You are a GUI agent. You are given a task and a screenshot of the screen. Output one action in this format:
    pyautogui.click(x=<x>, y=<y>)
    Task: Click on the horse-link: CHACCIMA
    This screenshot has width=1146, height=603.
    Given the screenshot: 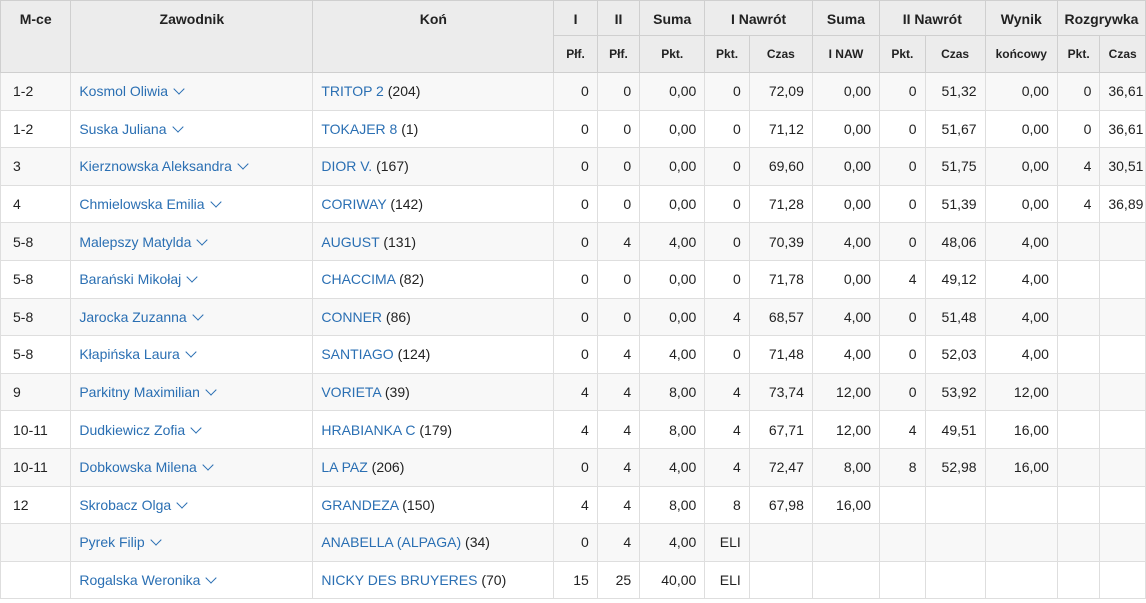 What is the action you would take?
    pyautogui.click(x=358, y=279)
    